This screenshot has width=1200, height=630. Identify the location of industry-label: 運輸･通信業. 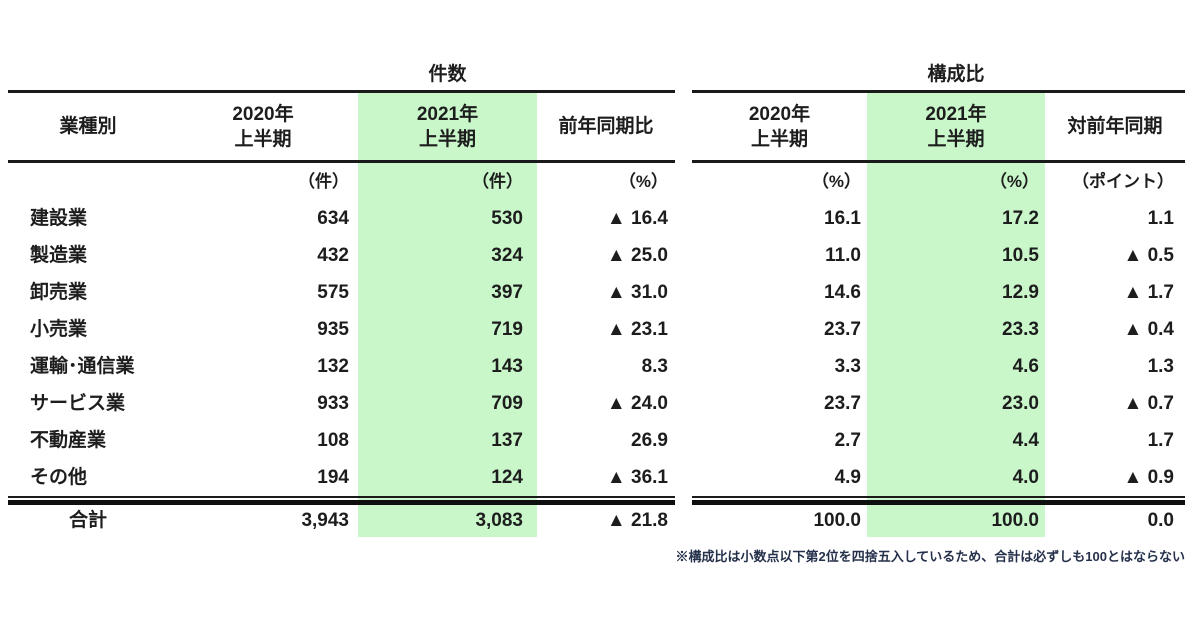
(82, 366).